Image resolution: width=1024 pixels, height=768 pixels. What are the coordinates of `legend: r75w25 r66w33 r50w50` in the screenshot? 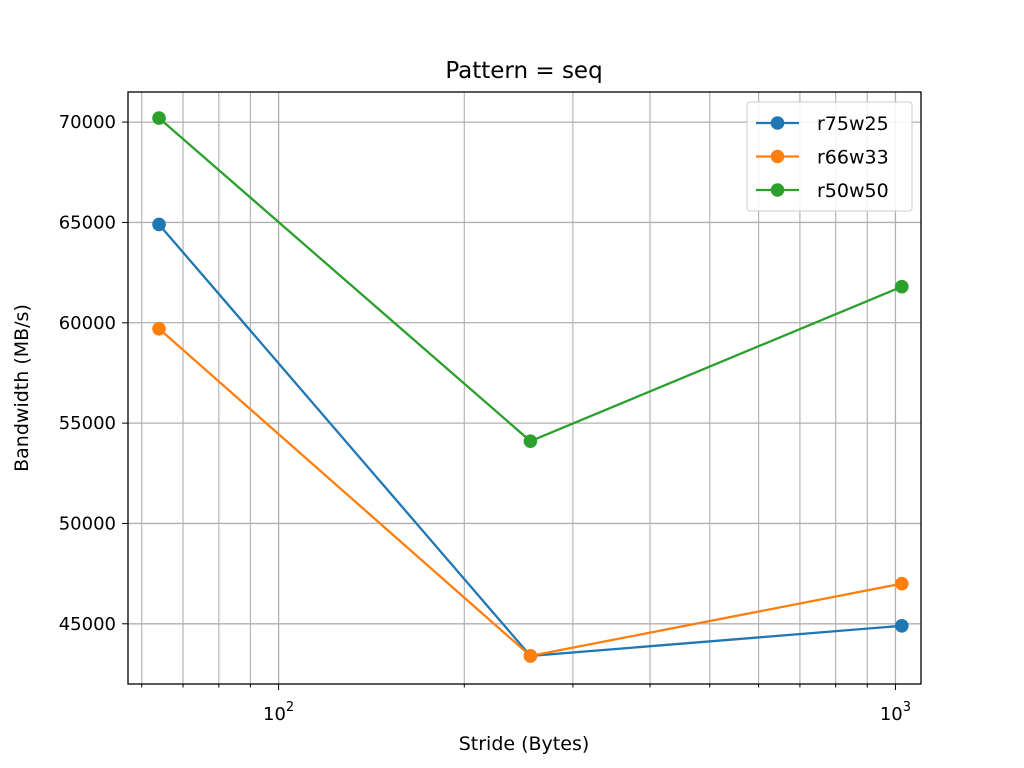 It's located at (829, 156).